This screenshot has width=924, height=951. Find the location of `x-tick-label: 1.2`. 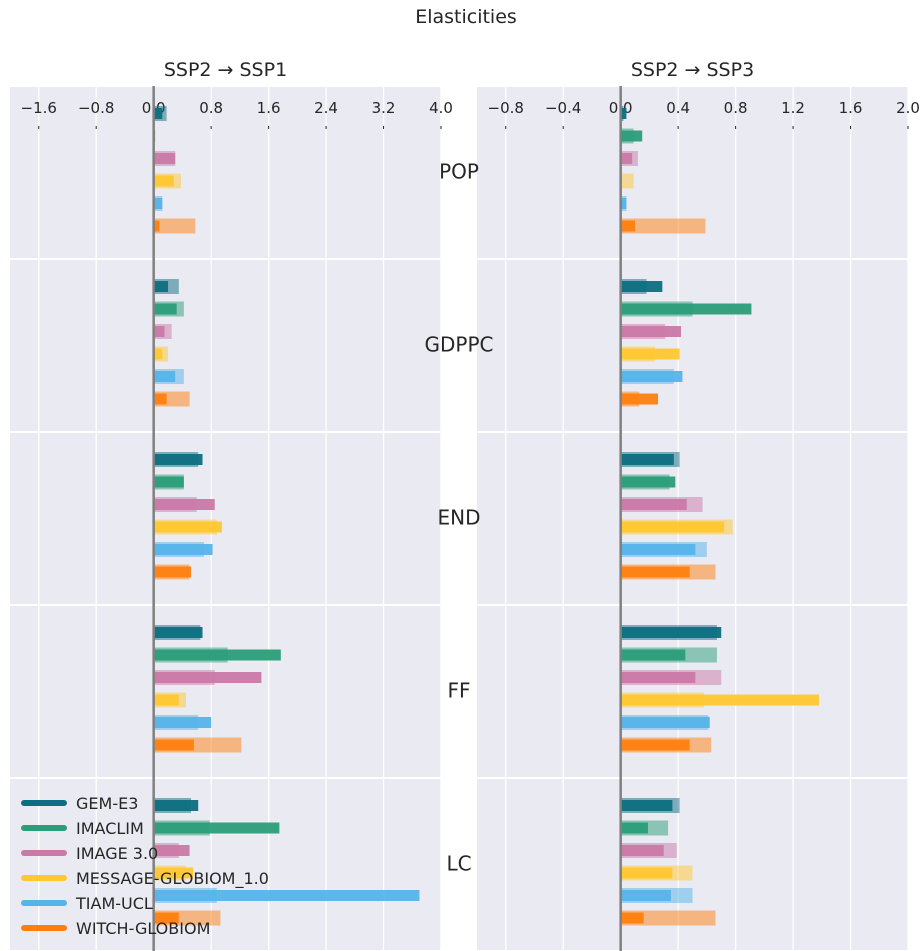

x-tick-label: 1.2 is located at coordinates (793, 108).